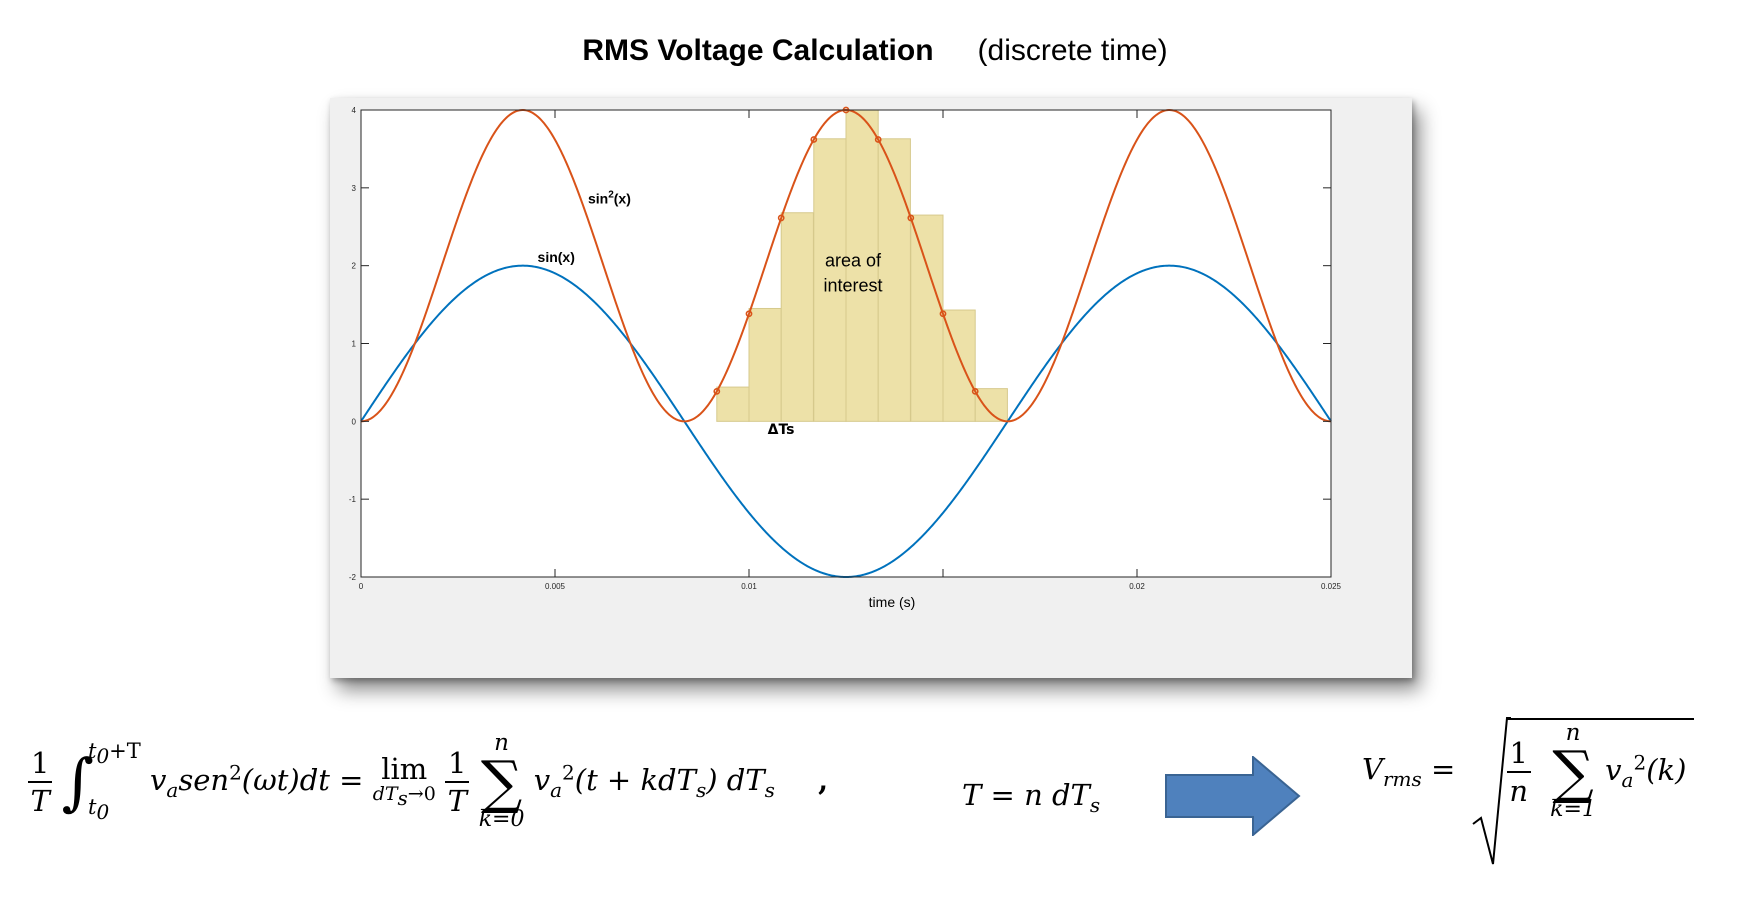  I want to click on annotation-sin2: sin2(x), so click(609, 197).